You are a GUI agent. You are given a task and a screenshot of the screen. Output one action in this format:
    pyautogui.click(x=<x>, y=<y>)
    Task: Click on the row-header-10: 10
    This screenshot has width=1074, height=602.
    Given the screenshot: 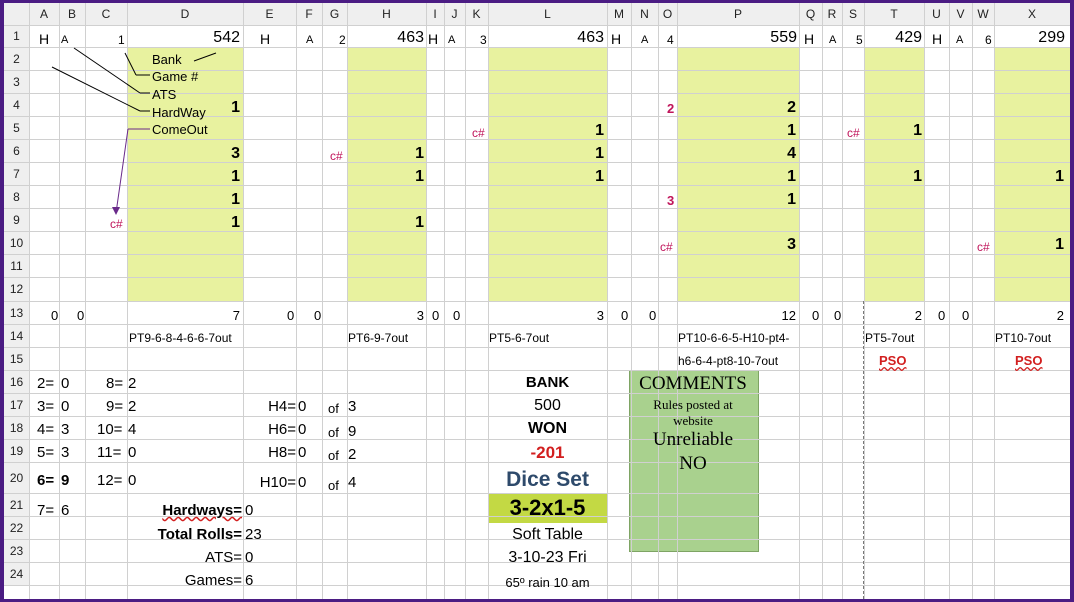 What is the action you would take?
    pyautogui.click(x=16, y=243)
    